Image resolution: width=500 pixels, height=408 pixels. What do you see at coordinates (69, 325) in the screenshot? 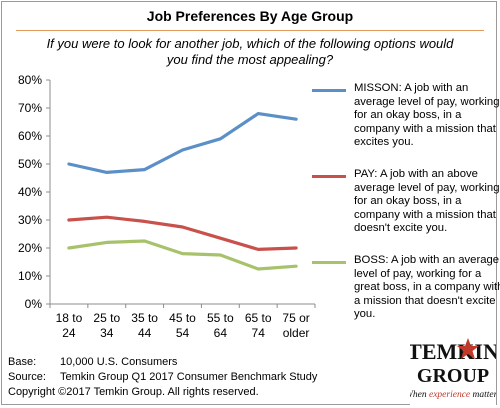
I see `x-tick-label: 18 to 24` at bounding box center [69, 325].